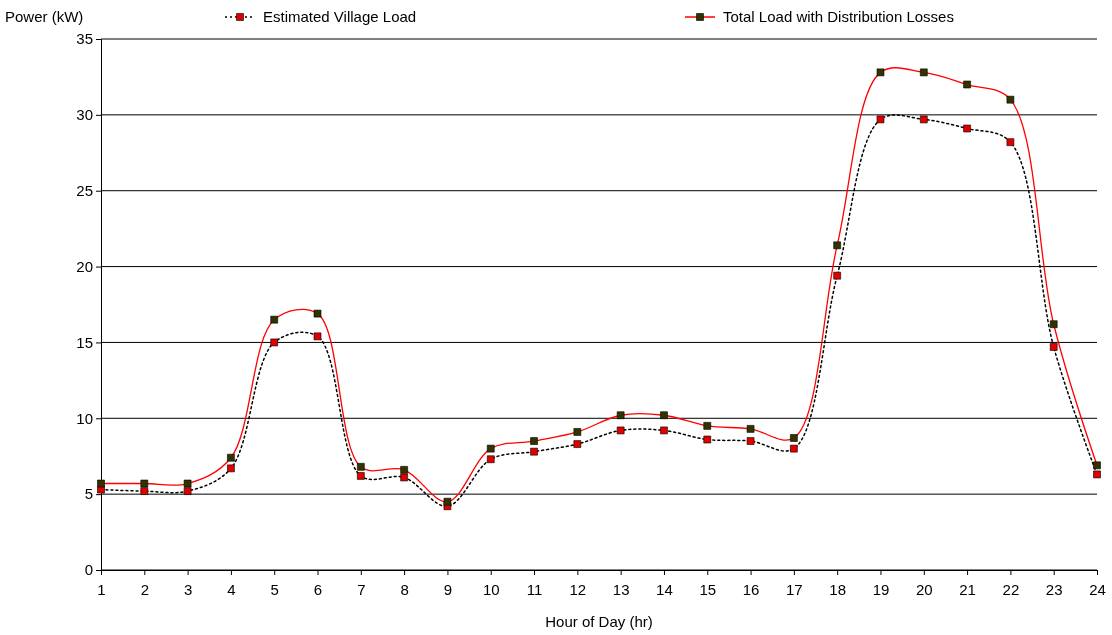 This screenshot has width=1112, height=635. Describe the element at coordinates (88, 494) in the screenshot. I see `y-tick-label: 5` at that location.